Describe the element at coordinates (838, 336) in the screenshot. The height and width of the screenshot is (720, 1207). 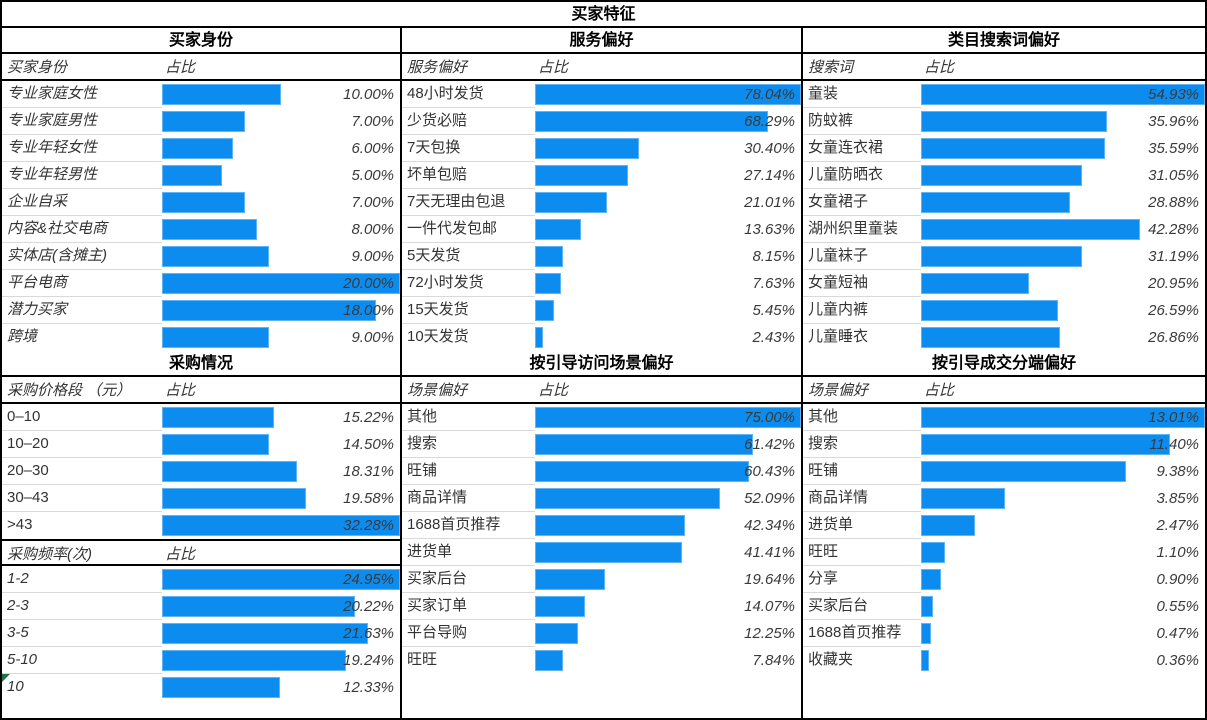
I see `row-label: 儿童睡衣` at that location.